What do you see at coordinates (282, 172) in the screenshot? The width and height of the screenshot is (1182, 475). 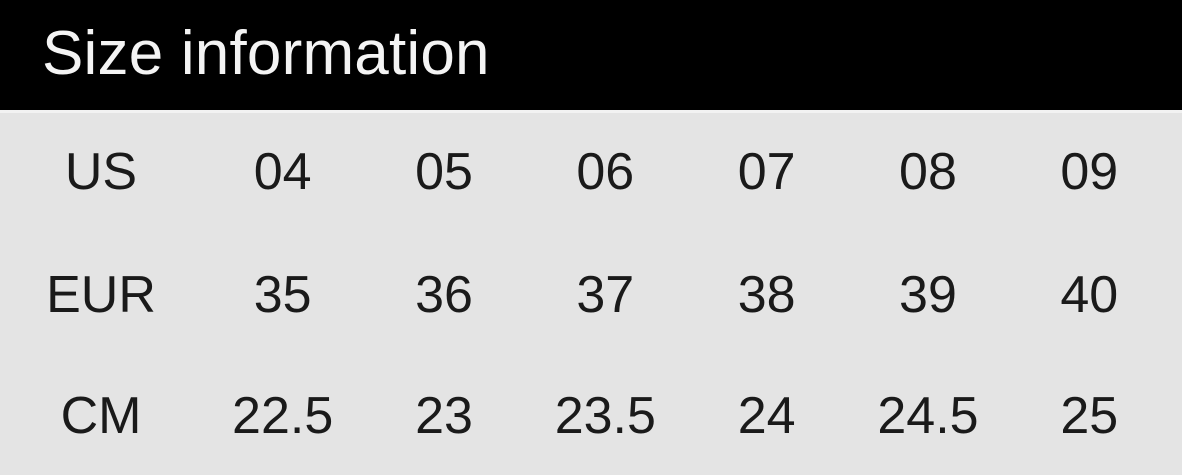 I see `size-cell: 04` at bounding box center [282, 172].